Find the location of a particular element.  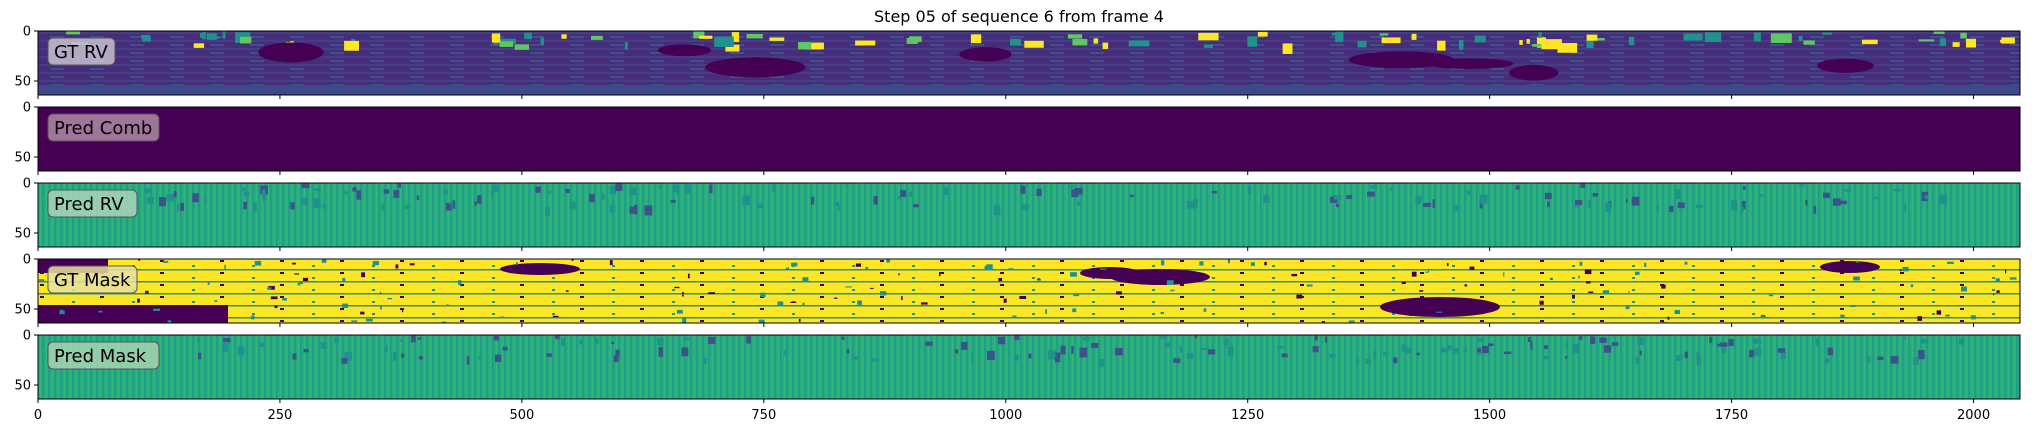

x-tick-label: 250 is located at coordinates (280, 415).